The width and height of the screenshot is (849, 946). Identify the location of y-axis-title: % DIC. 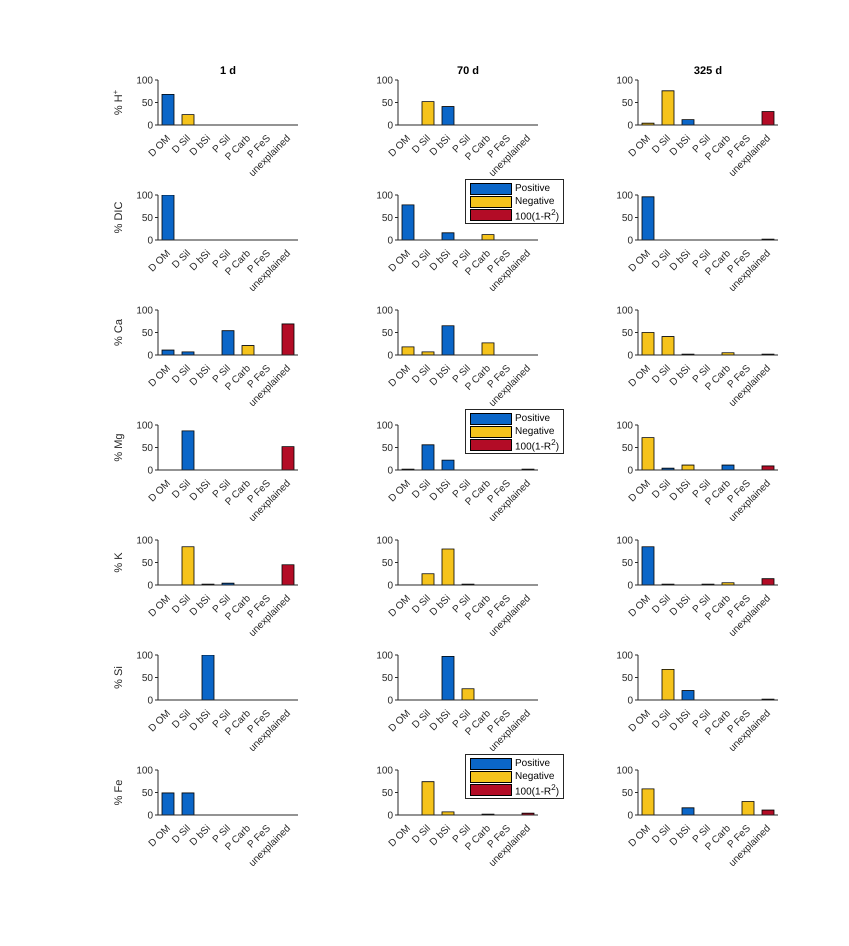
(119, 218).